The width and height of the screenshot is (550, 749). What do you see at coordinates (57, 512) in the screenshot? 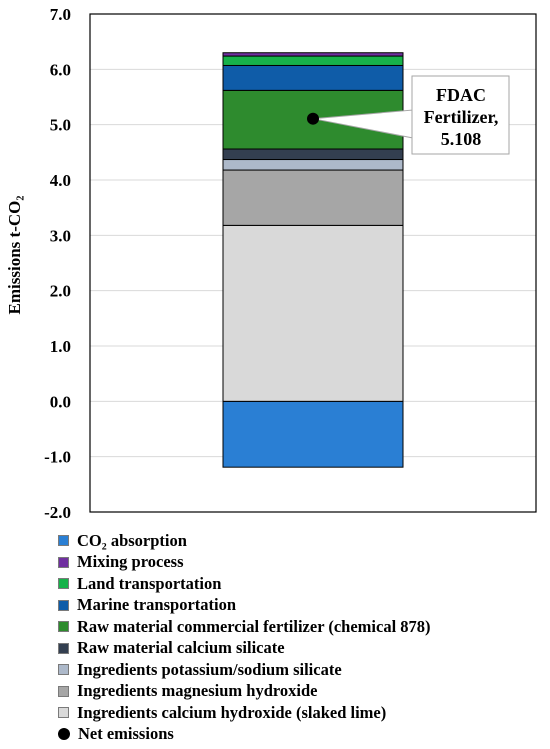
I see `y-tick-label: -2.0` at bounding box center [57, 512].